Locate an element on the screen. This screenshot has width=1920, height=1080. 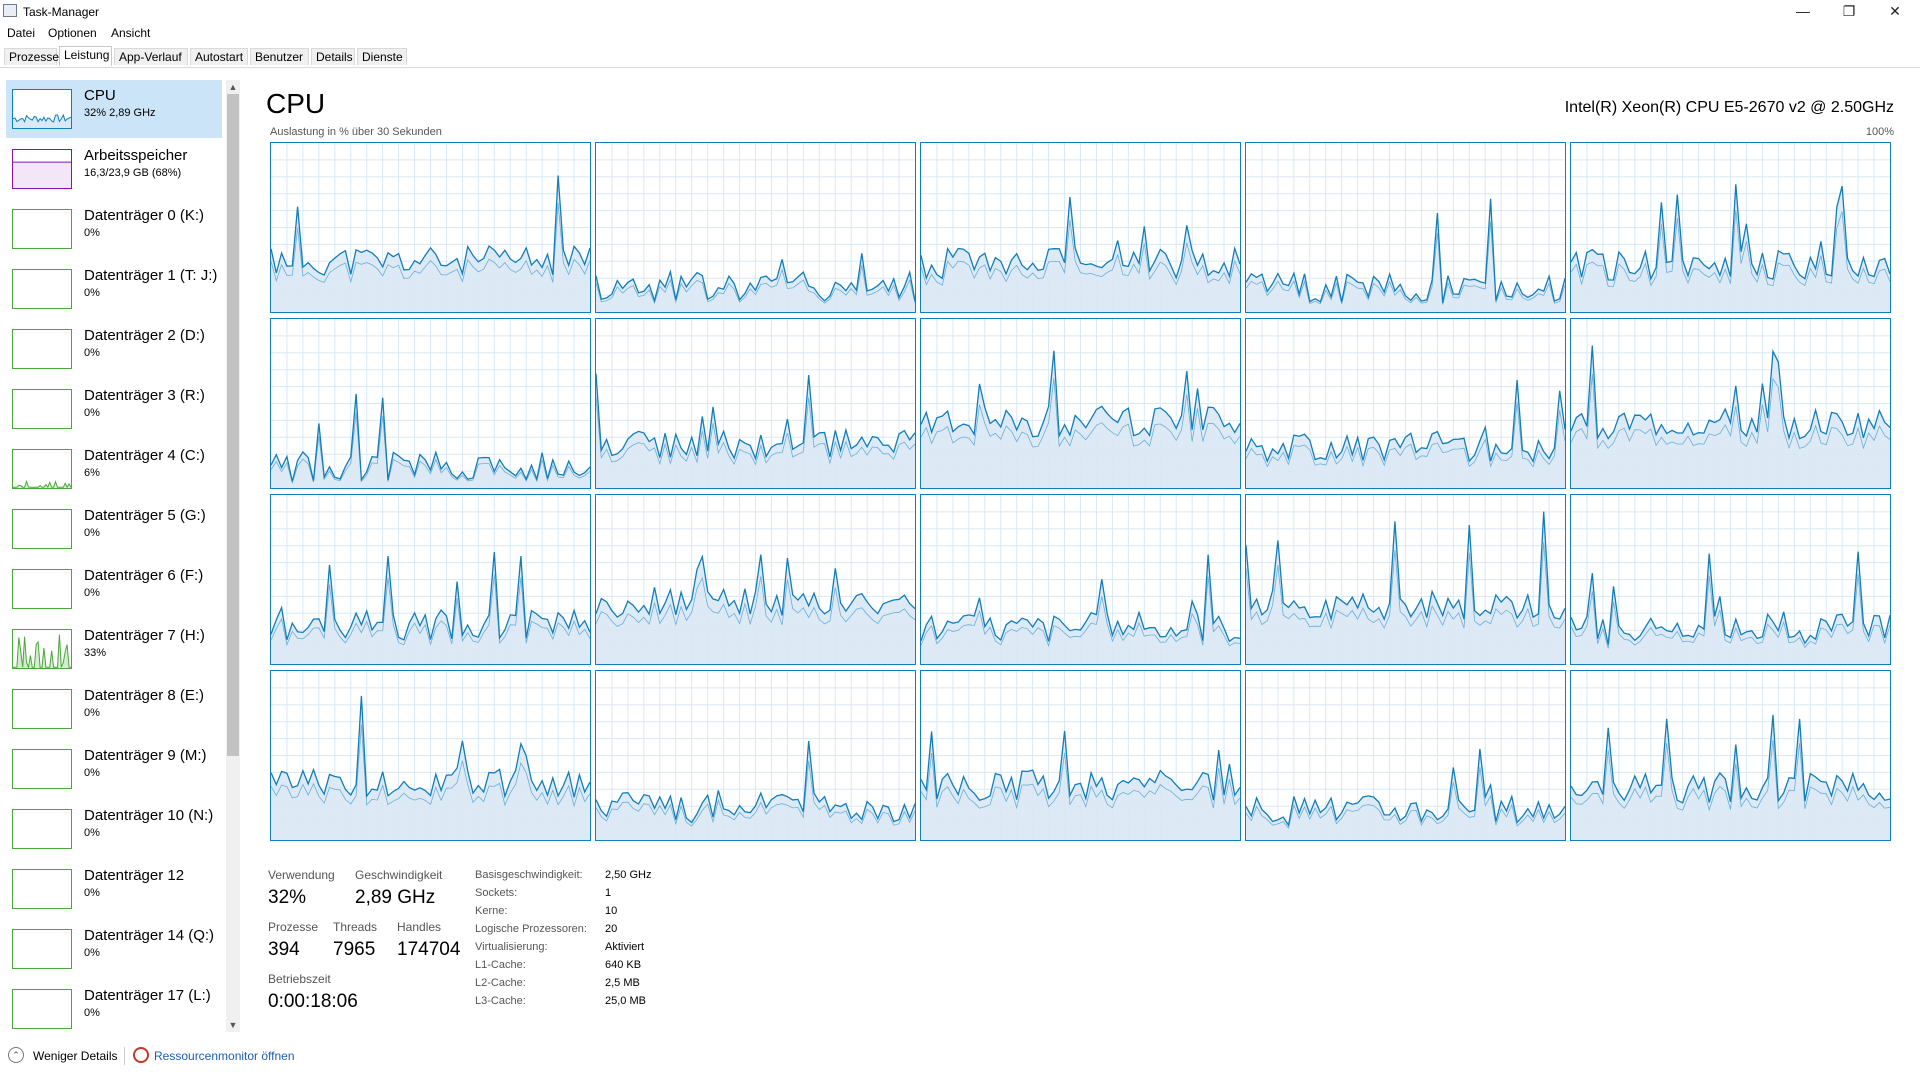
sidebar-item-disk-5: Datenträger 5 (G:) 0% is located at coordinates (114, 529).